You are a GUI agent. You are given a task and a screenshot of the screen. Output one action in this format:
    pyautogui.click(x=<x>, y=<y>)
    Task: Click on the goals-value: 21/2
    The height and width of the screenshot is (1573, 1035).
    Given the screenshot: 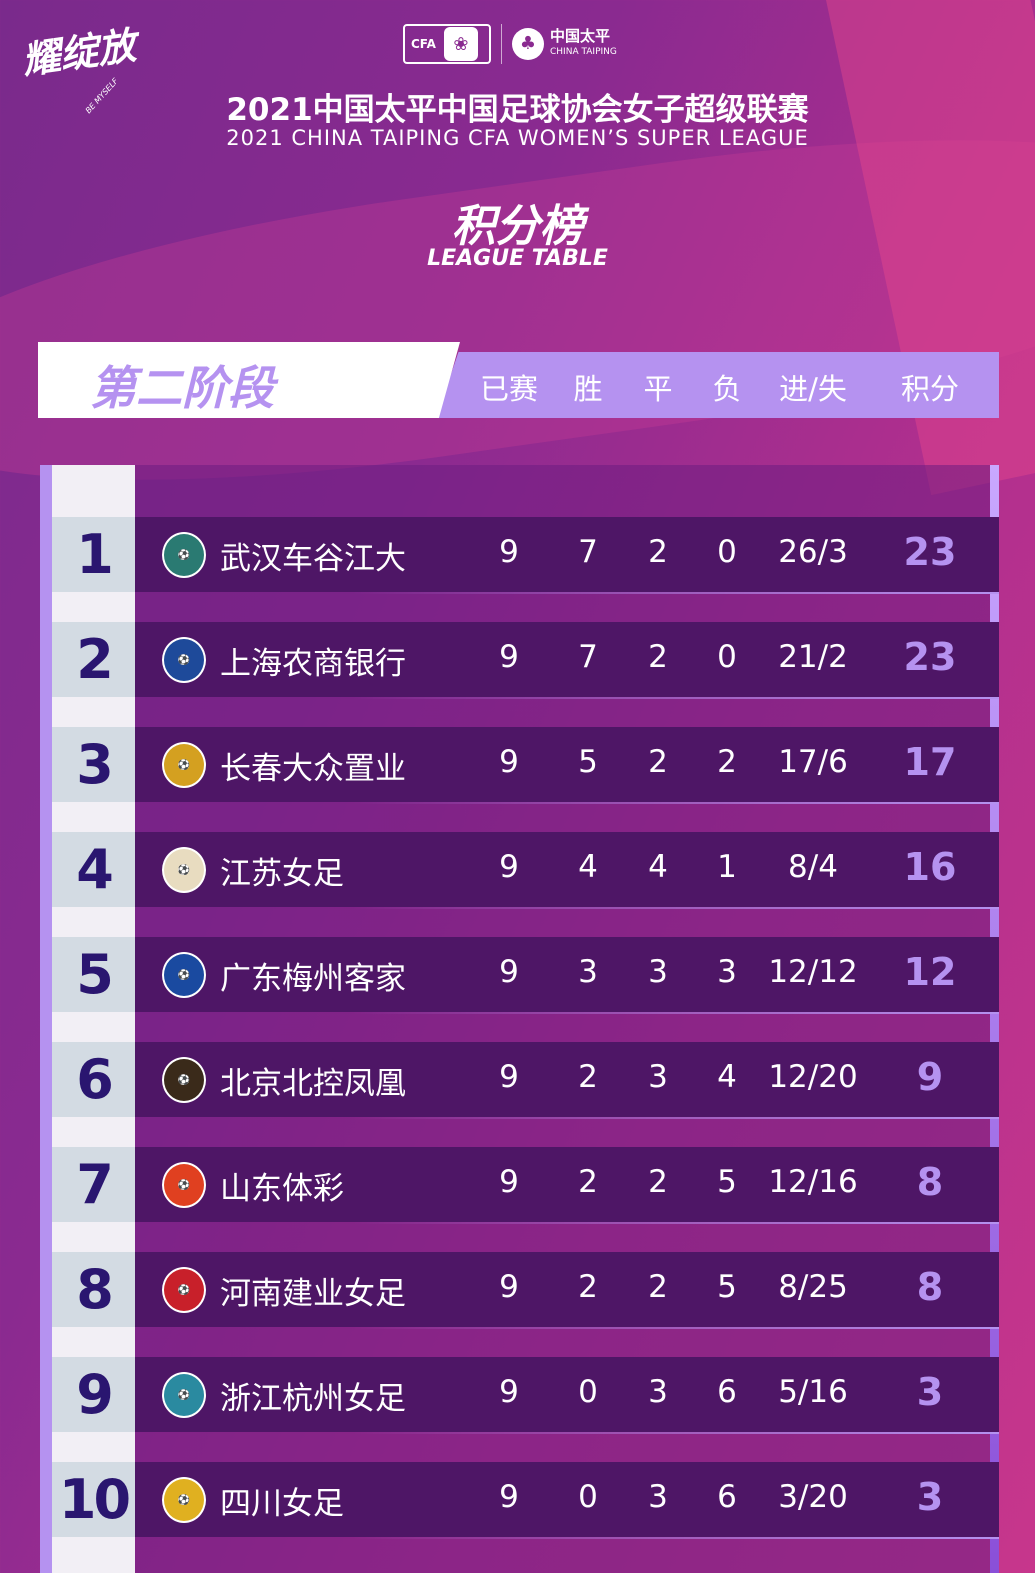 What is the action you would take?
    pyautogui.click(x=813, y=657)
    